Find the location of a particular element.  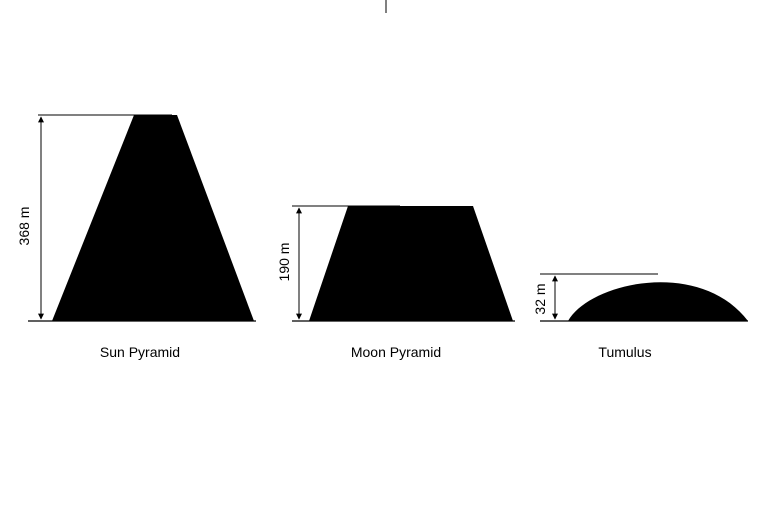

moon-pyramid-shape is located at coordinates (411, 263).